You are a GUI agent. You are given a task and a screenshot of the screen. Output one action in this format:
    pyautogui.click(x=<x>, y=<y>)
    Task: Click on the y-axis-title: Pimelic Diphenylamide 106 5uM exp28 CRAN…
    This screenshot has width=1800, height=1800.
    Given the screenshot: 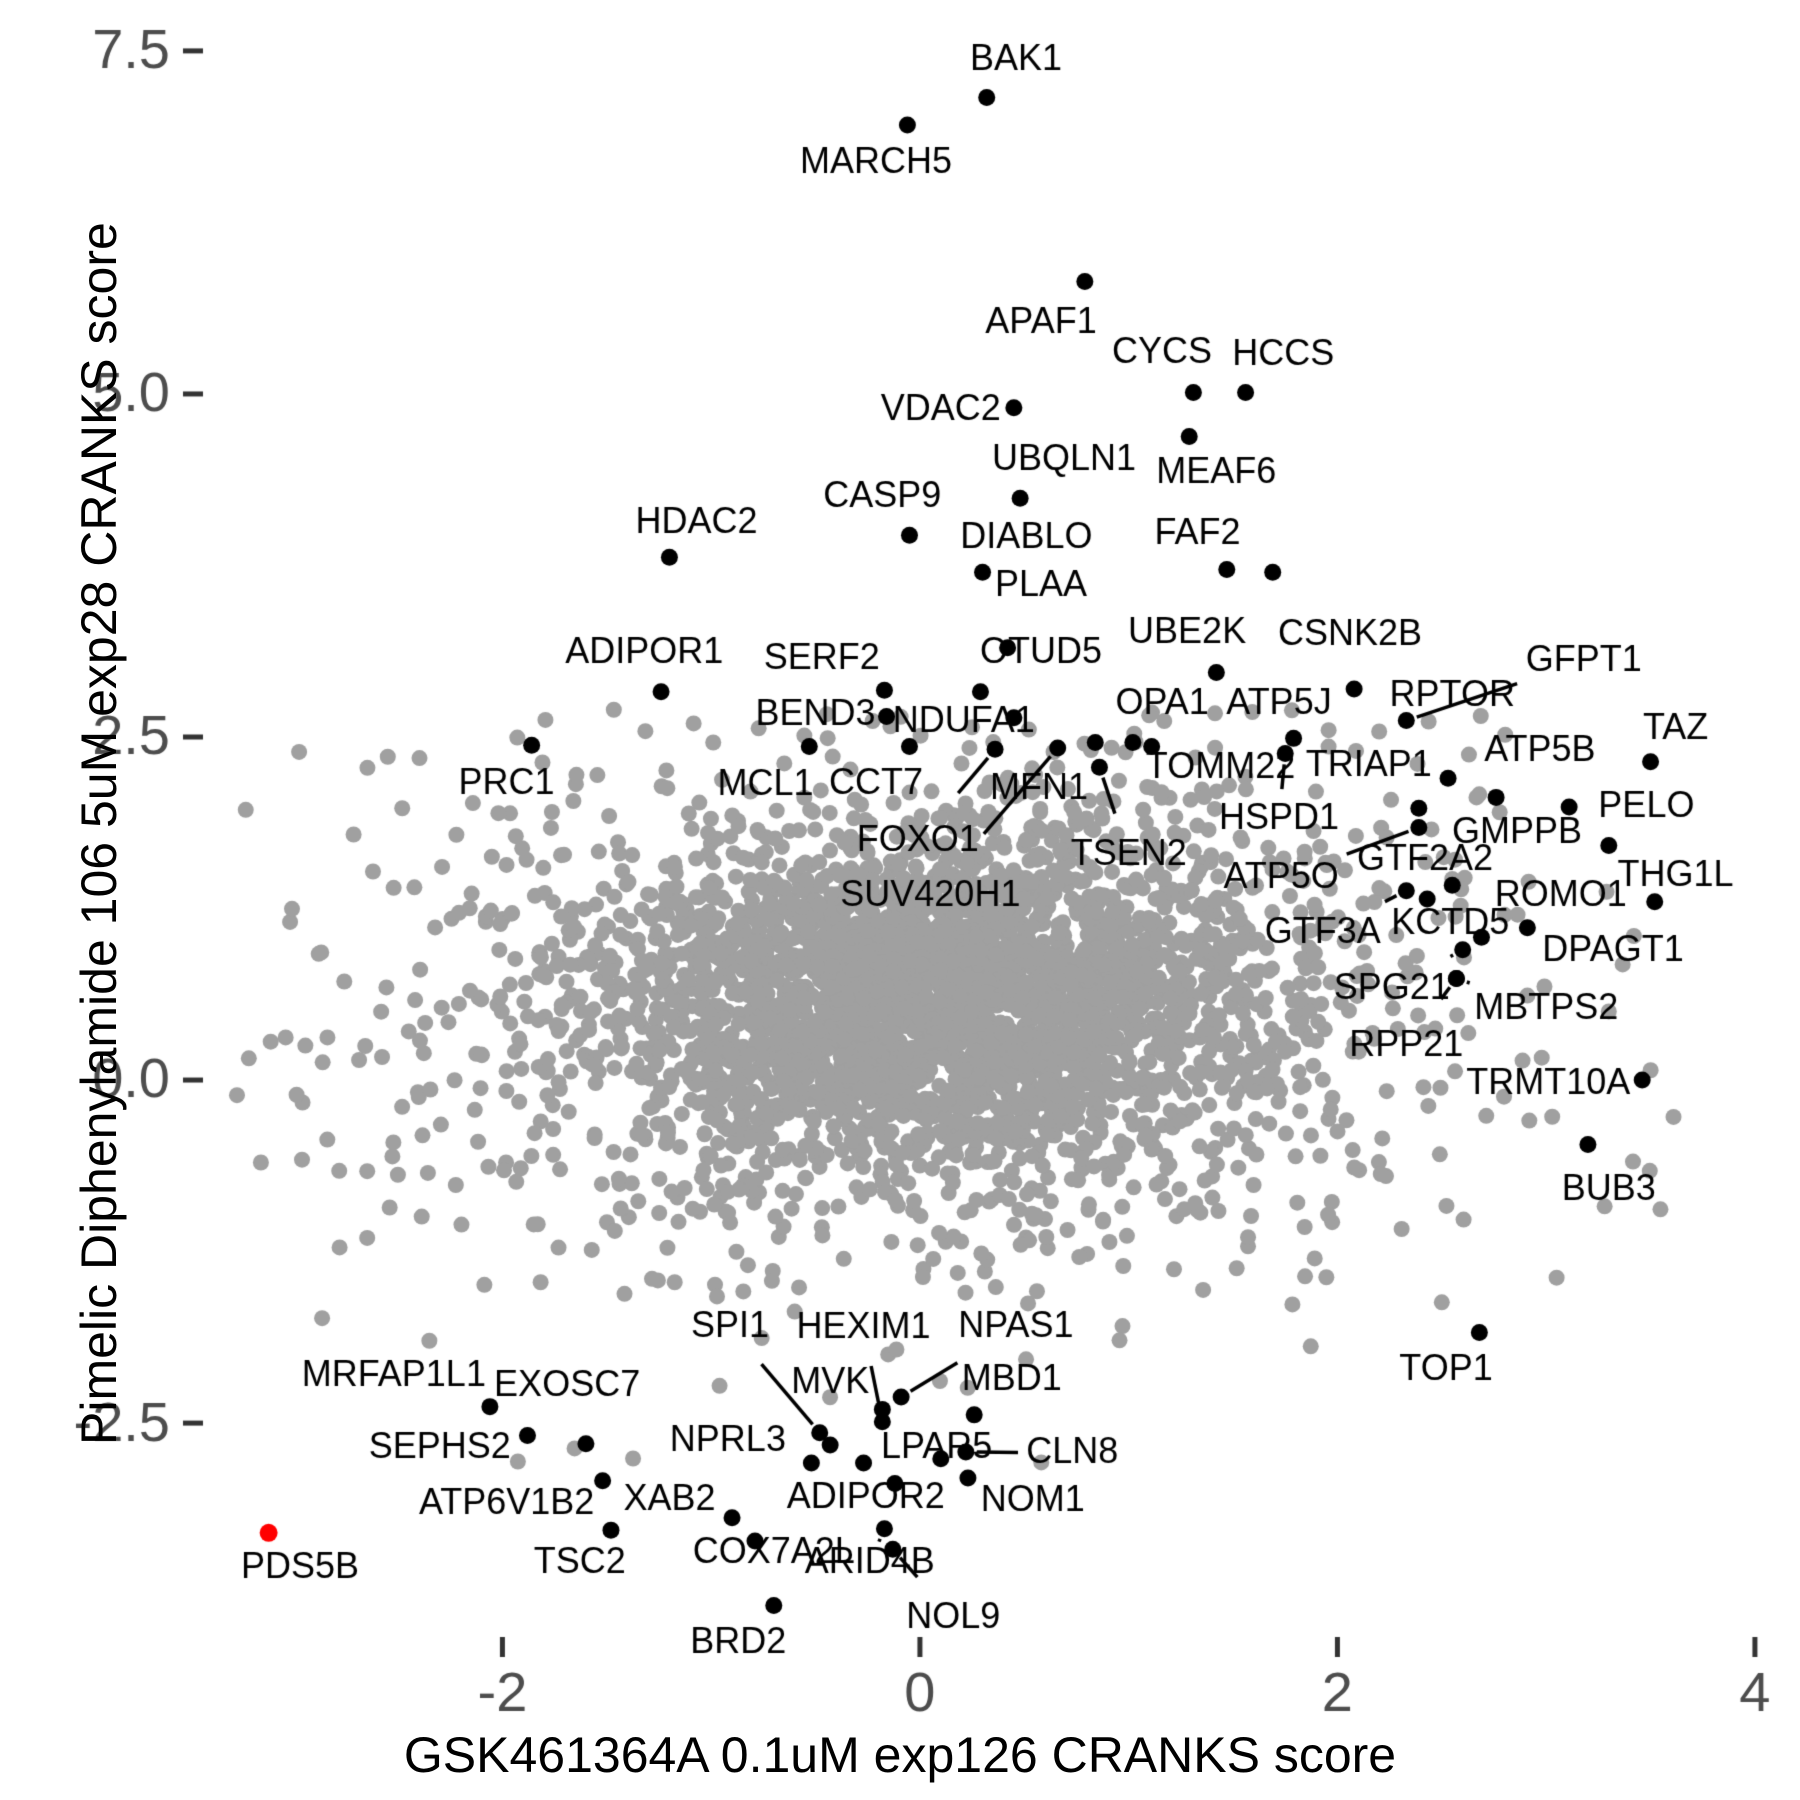 What is the action you would take?
    pyautogui.click(x=99, y=833)
    